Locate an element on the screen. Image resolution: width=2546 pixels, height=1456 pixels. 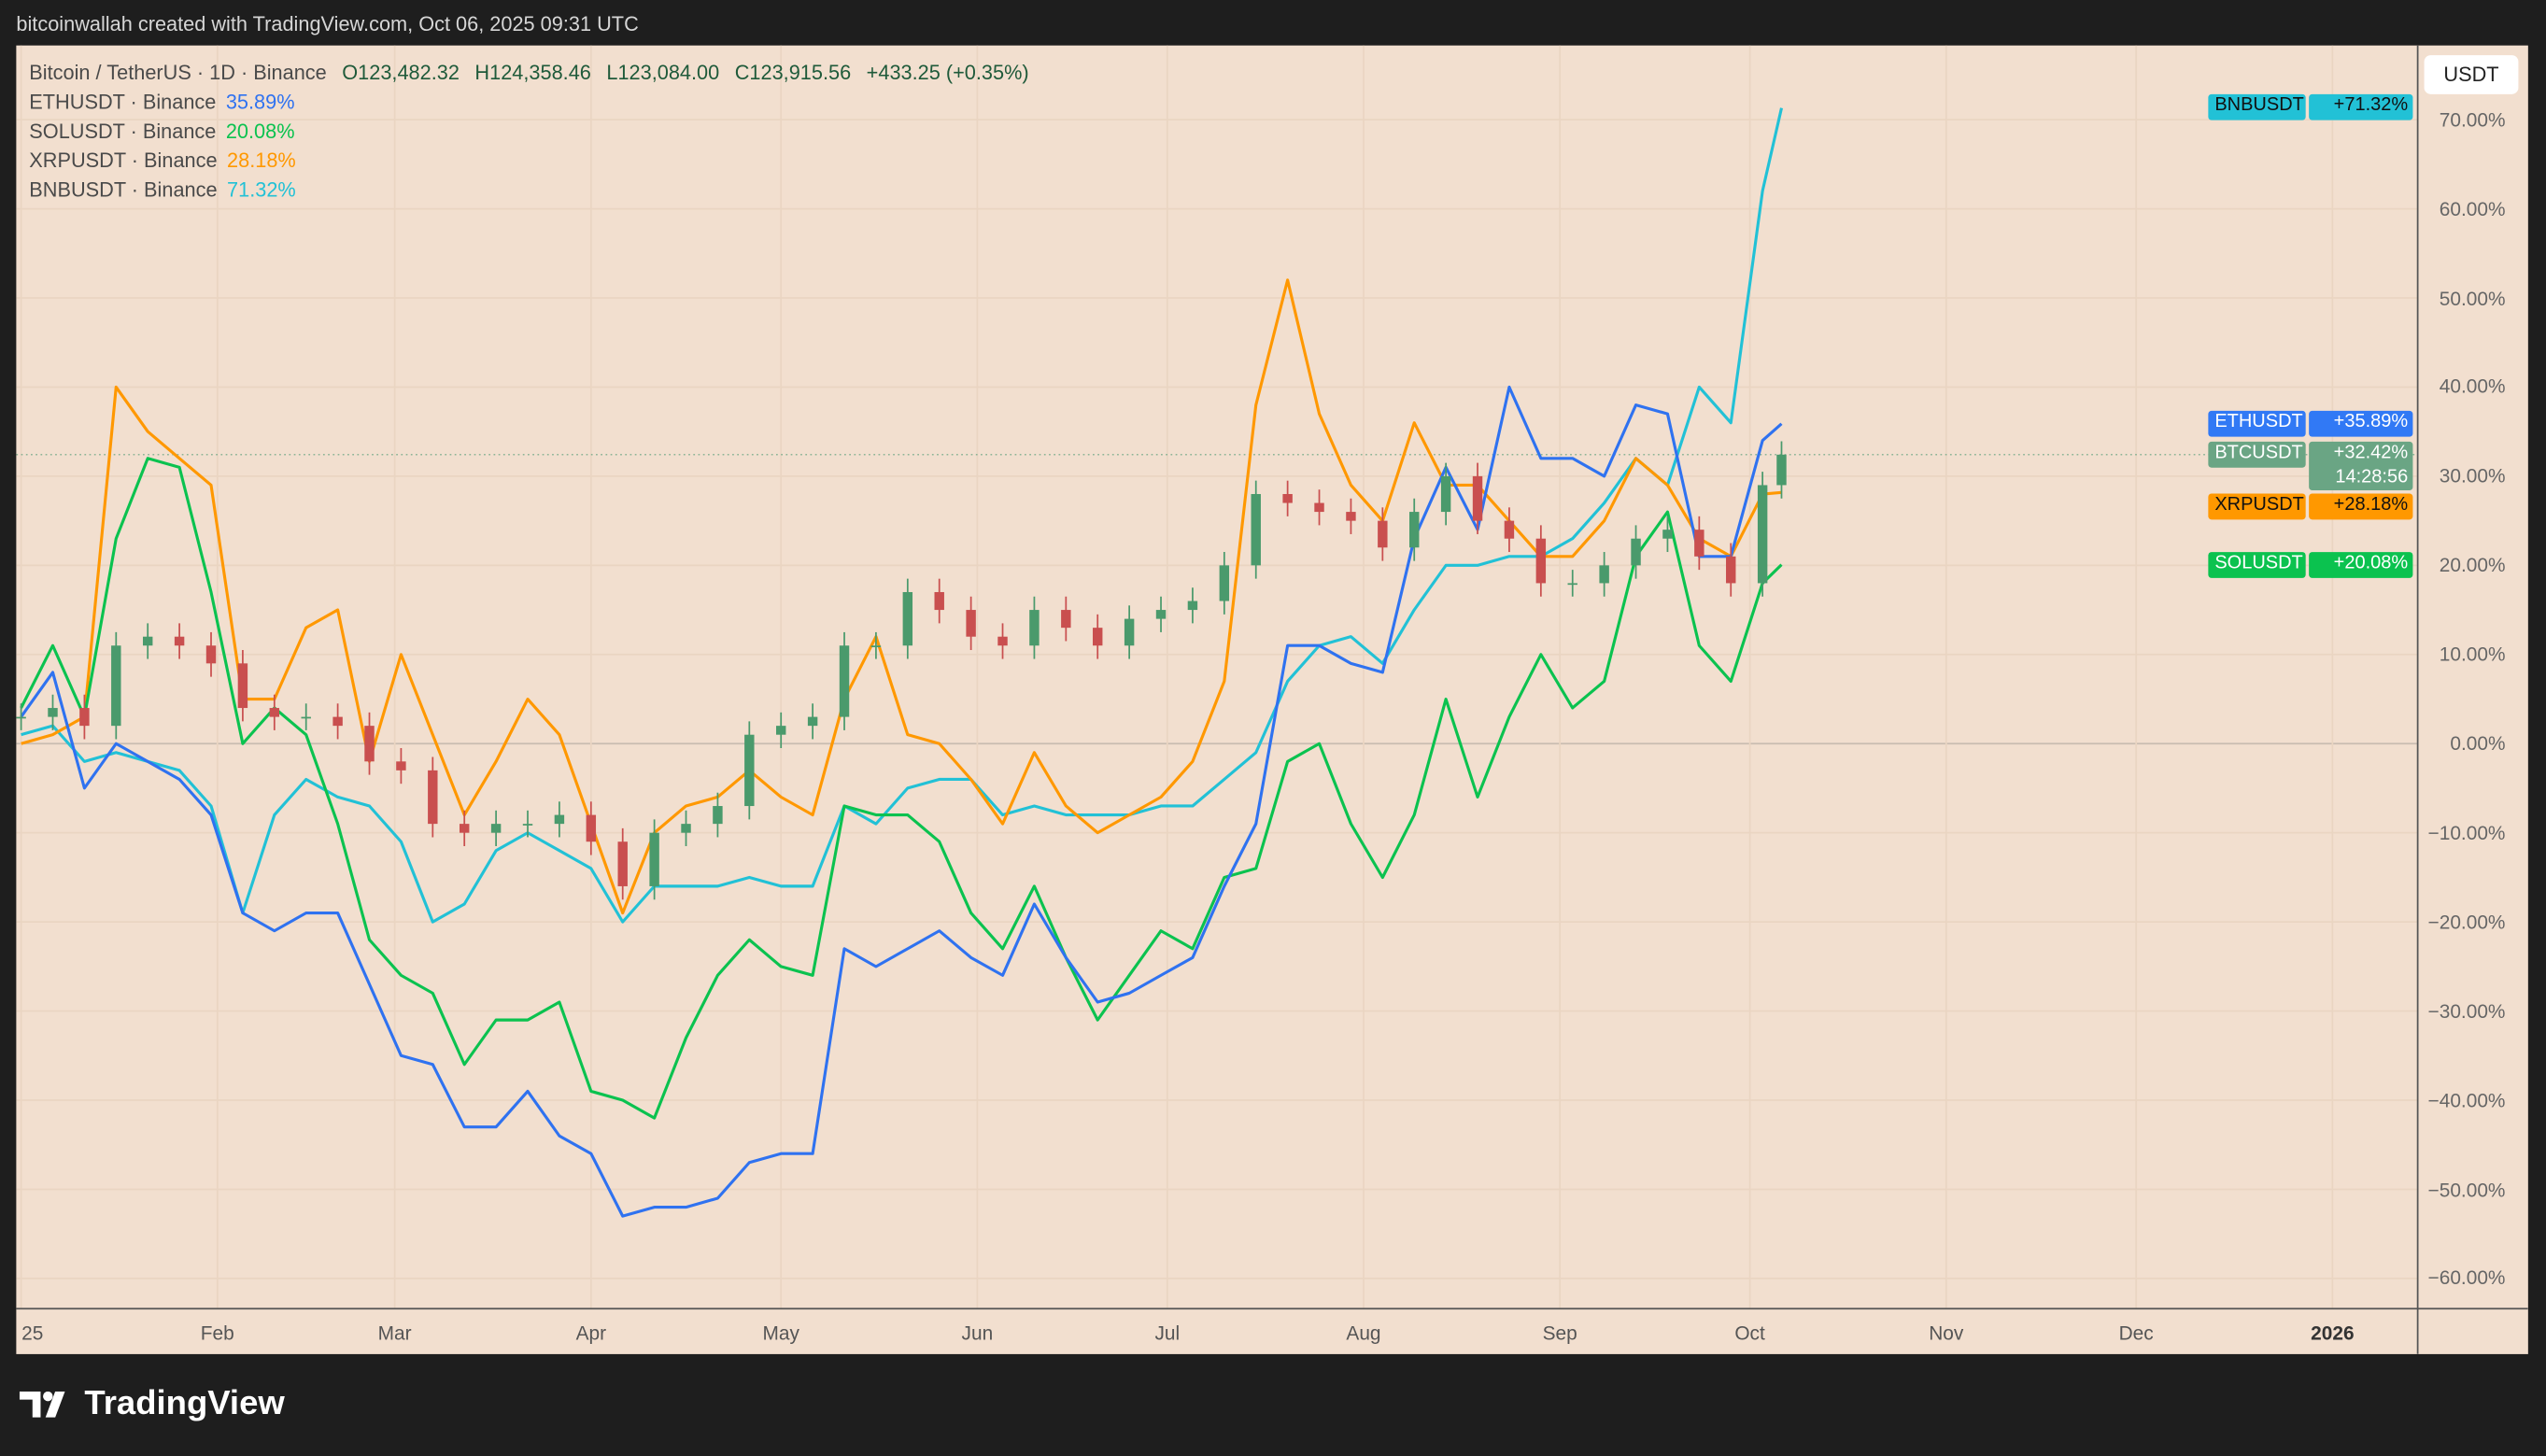
y-tick-label: 0.00% is located at coordinates (2478, 744).